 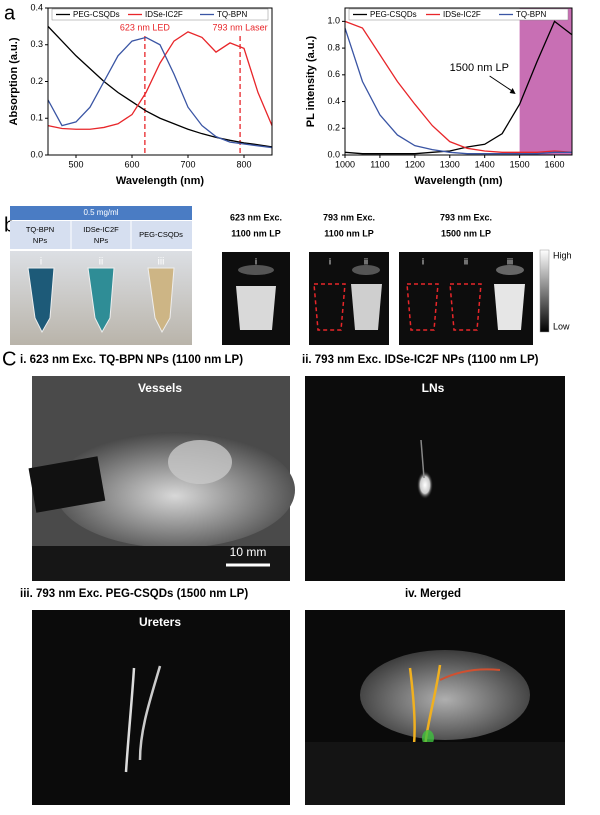 I want to click on x-tick-label: 700, so click(x=187, y=164).